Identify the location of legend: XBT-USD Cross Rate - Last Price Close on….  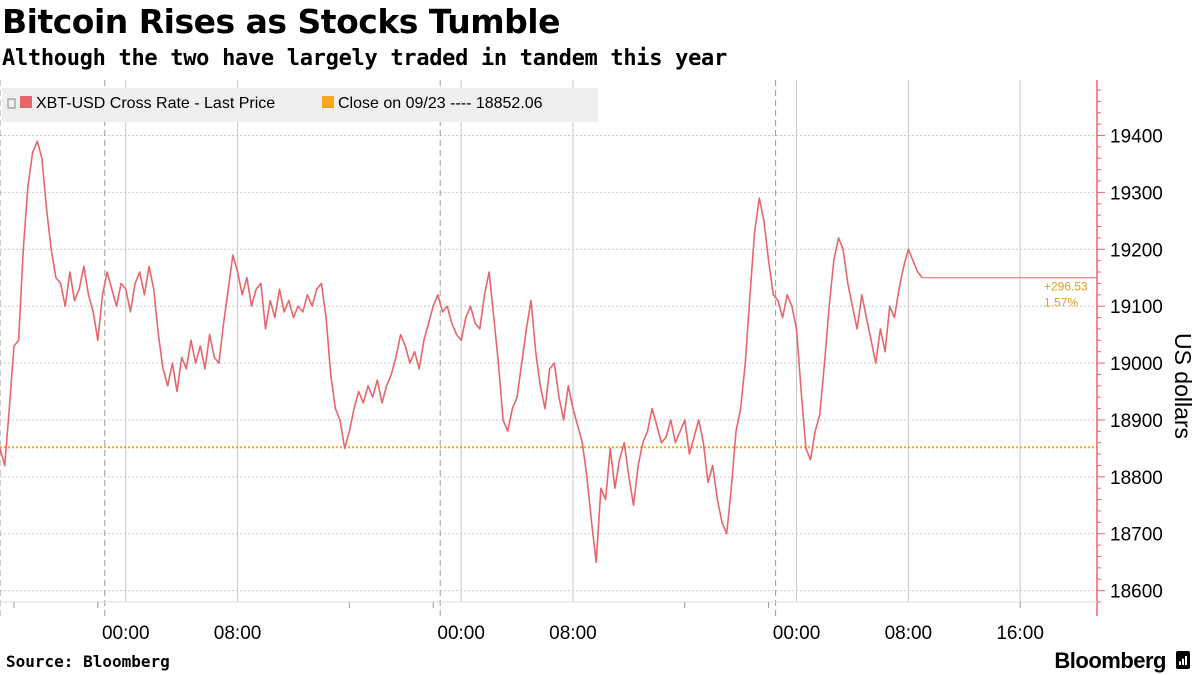
(300, 105).